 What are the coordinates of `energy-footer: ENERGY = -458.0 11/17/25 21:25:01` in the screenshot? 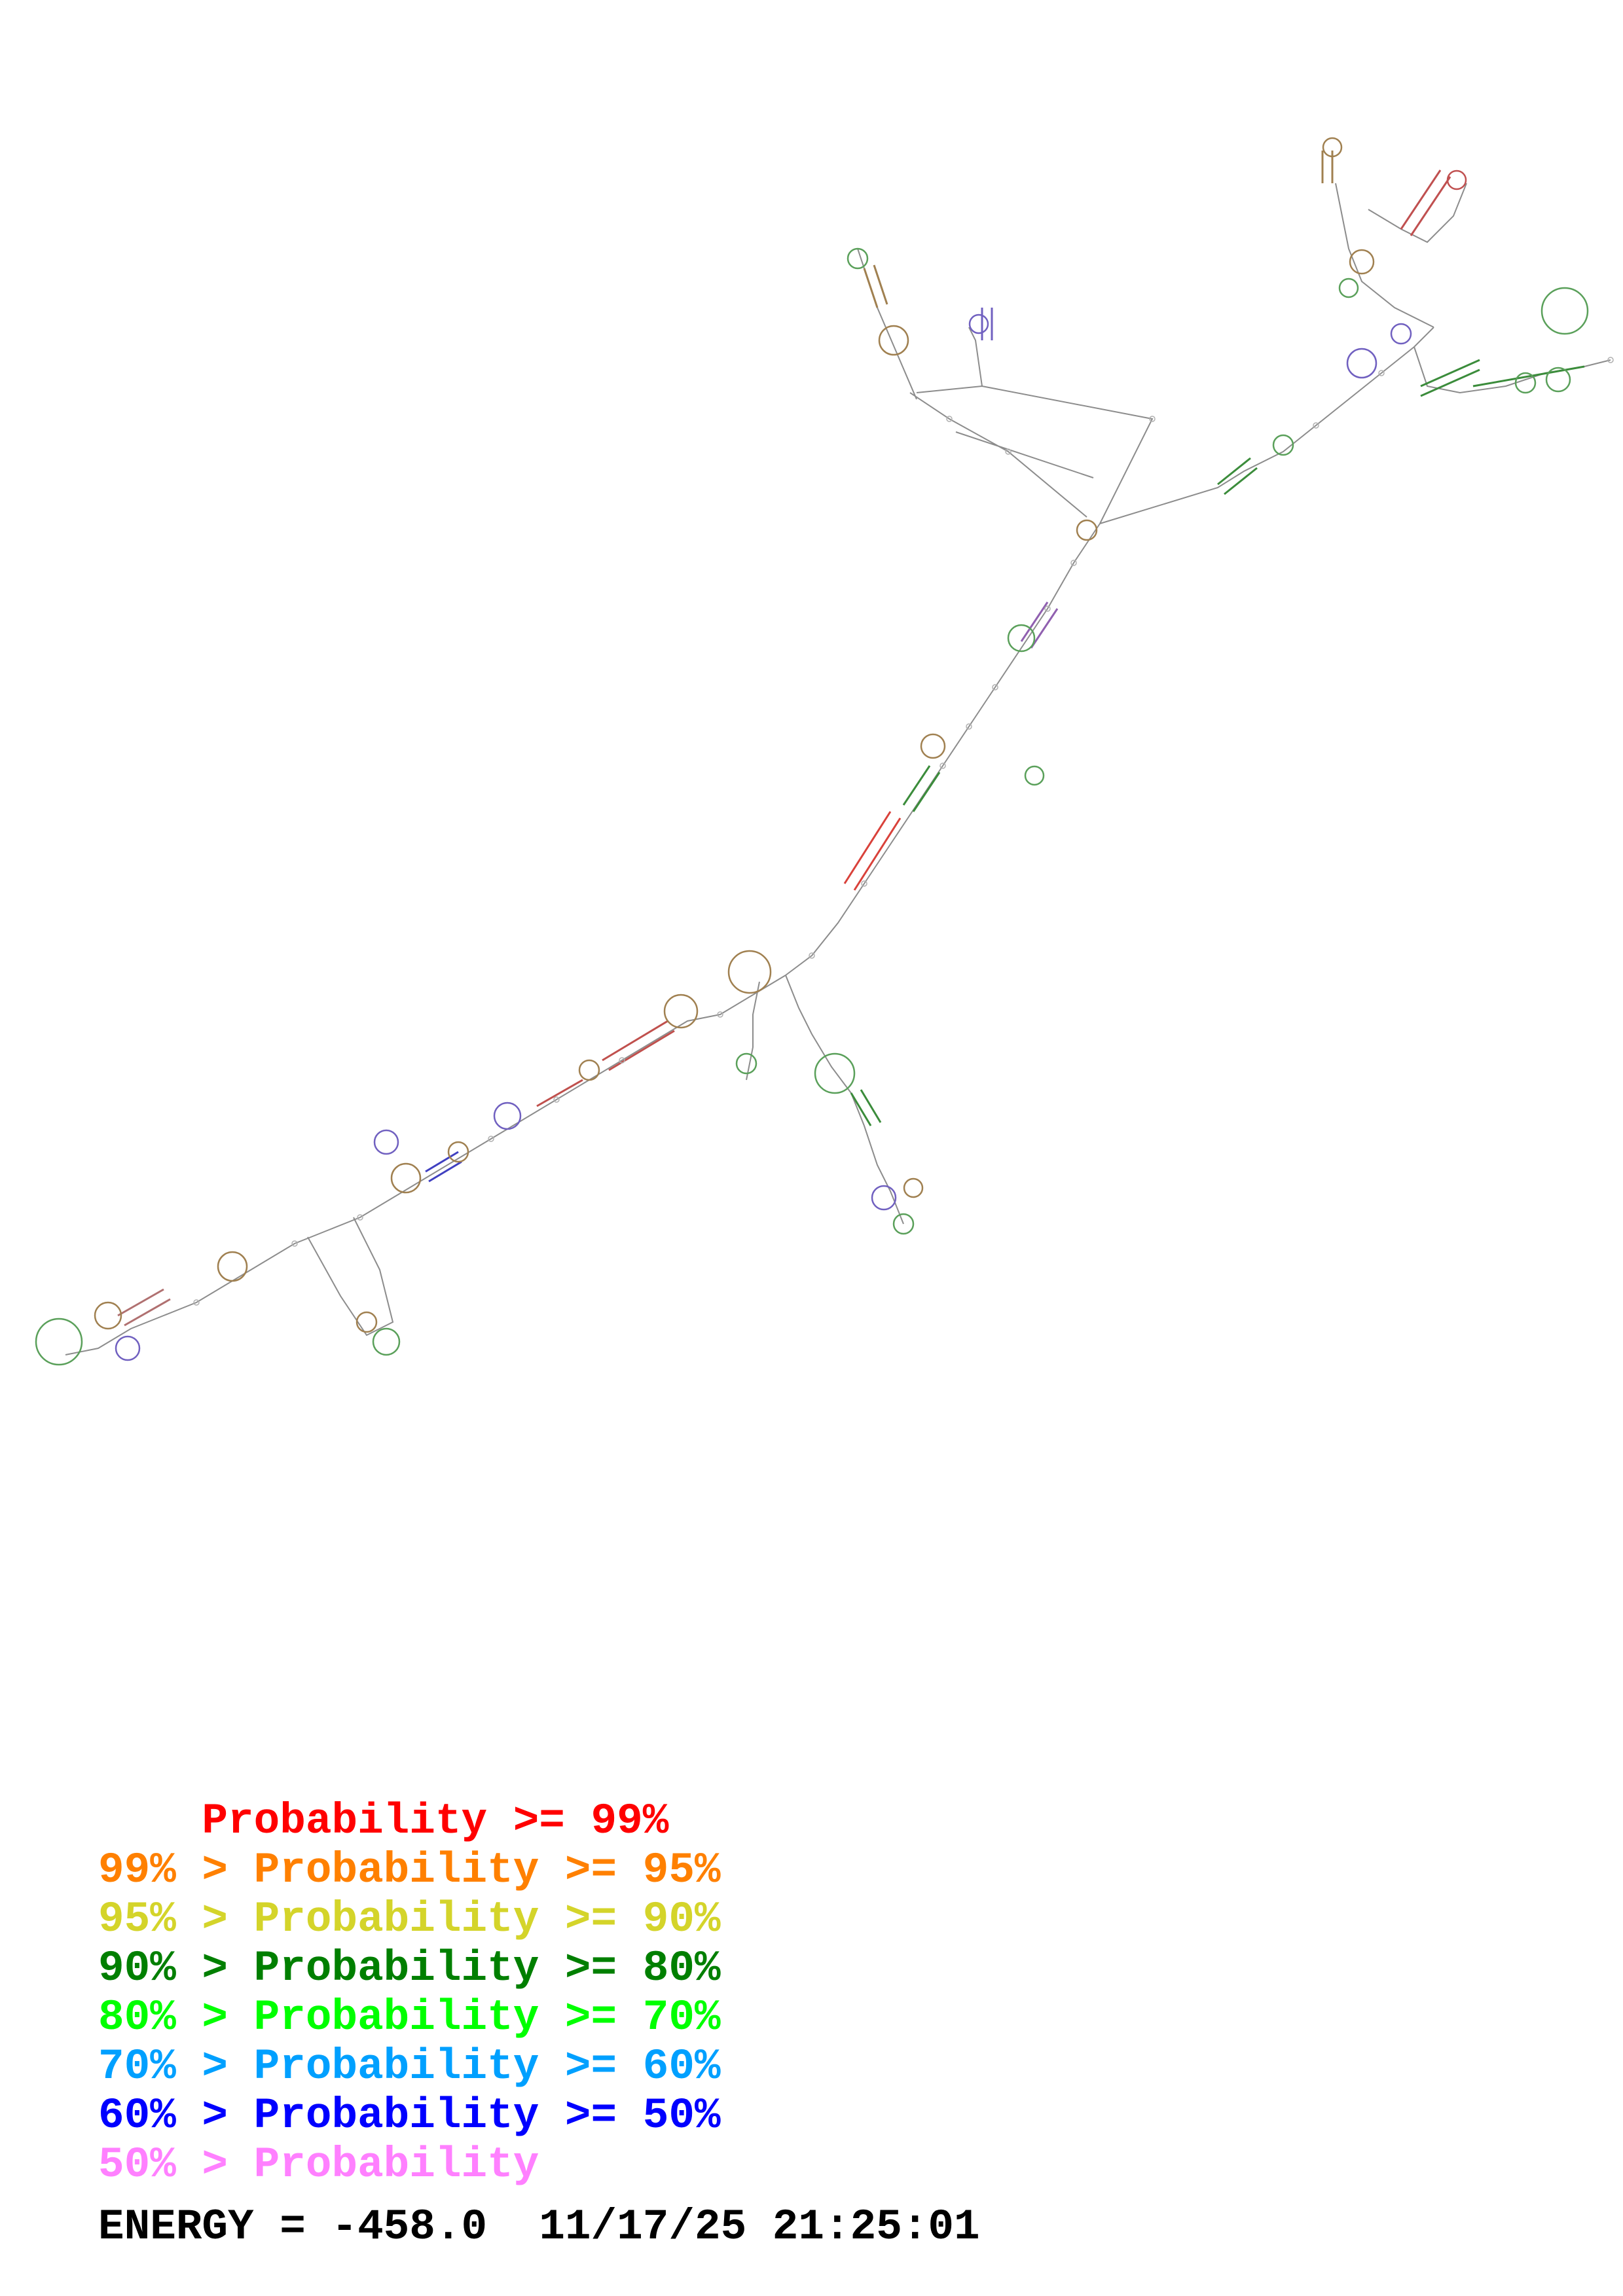 It's located at (539, 2226).